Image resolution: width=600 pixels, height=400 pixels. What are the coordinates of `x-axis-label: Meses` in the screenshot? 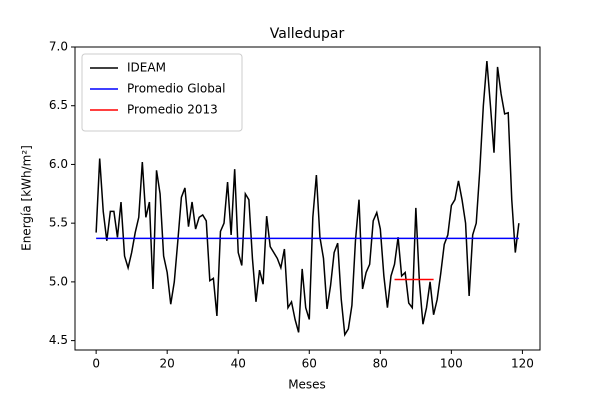 It's located at (307, 385).